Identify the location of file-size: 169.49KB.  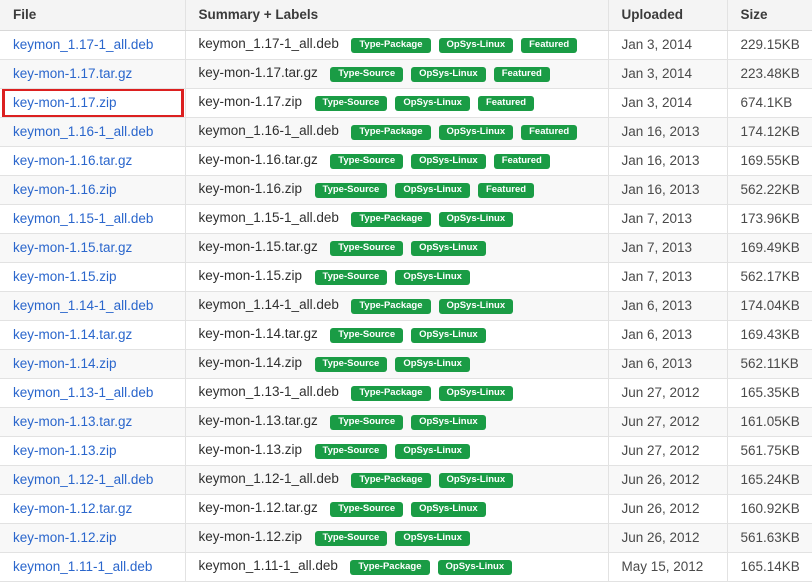
(770, 247).